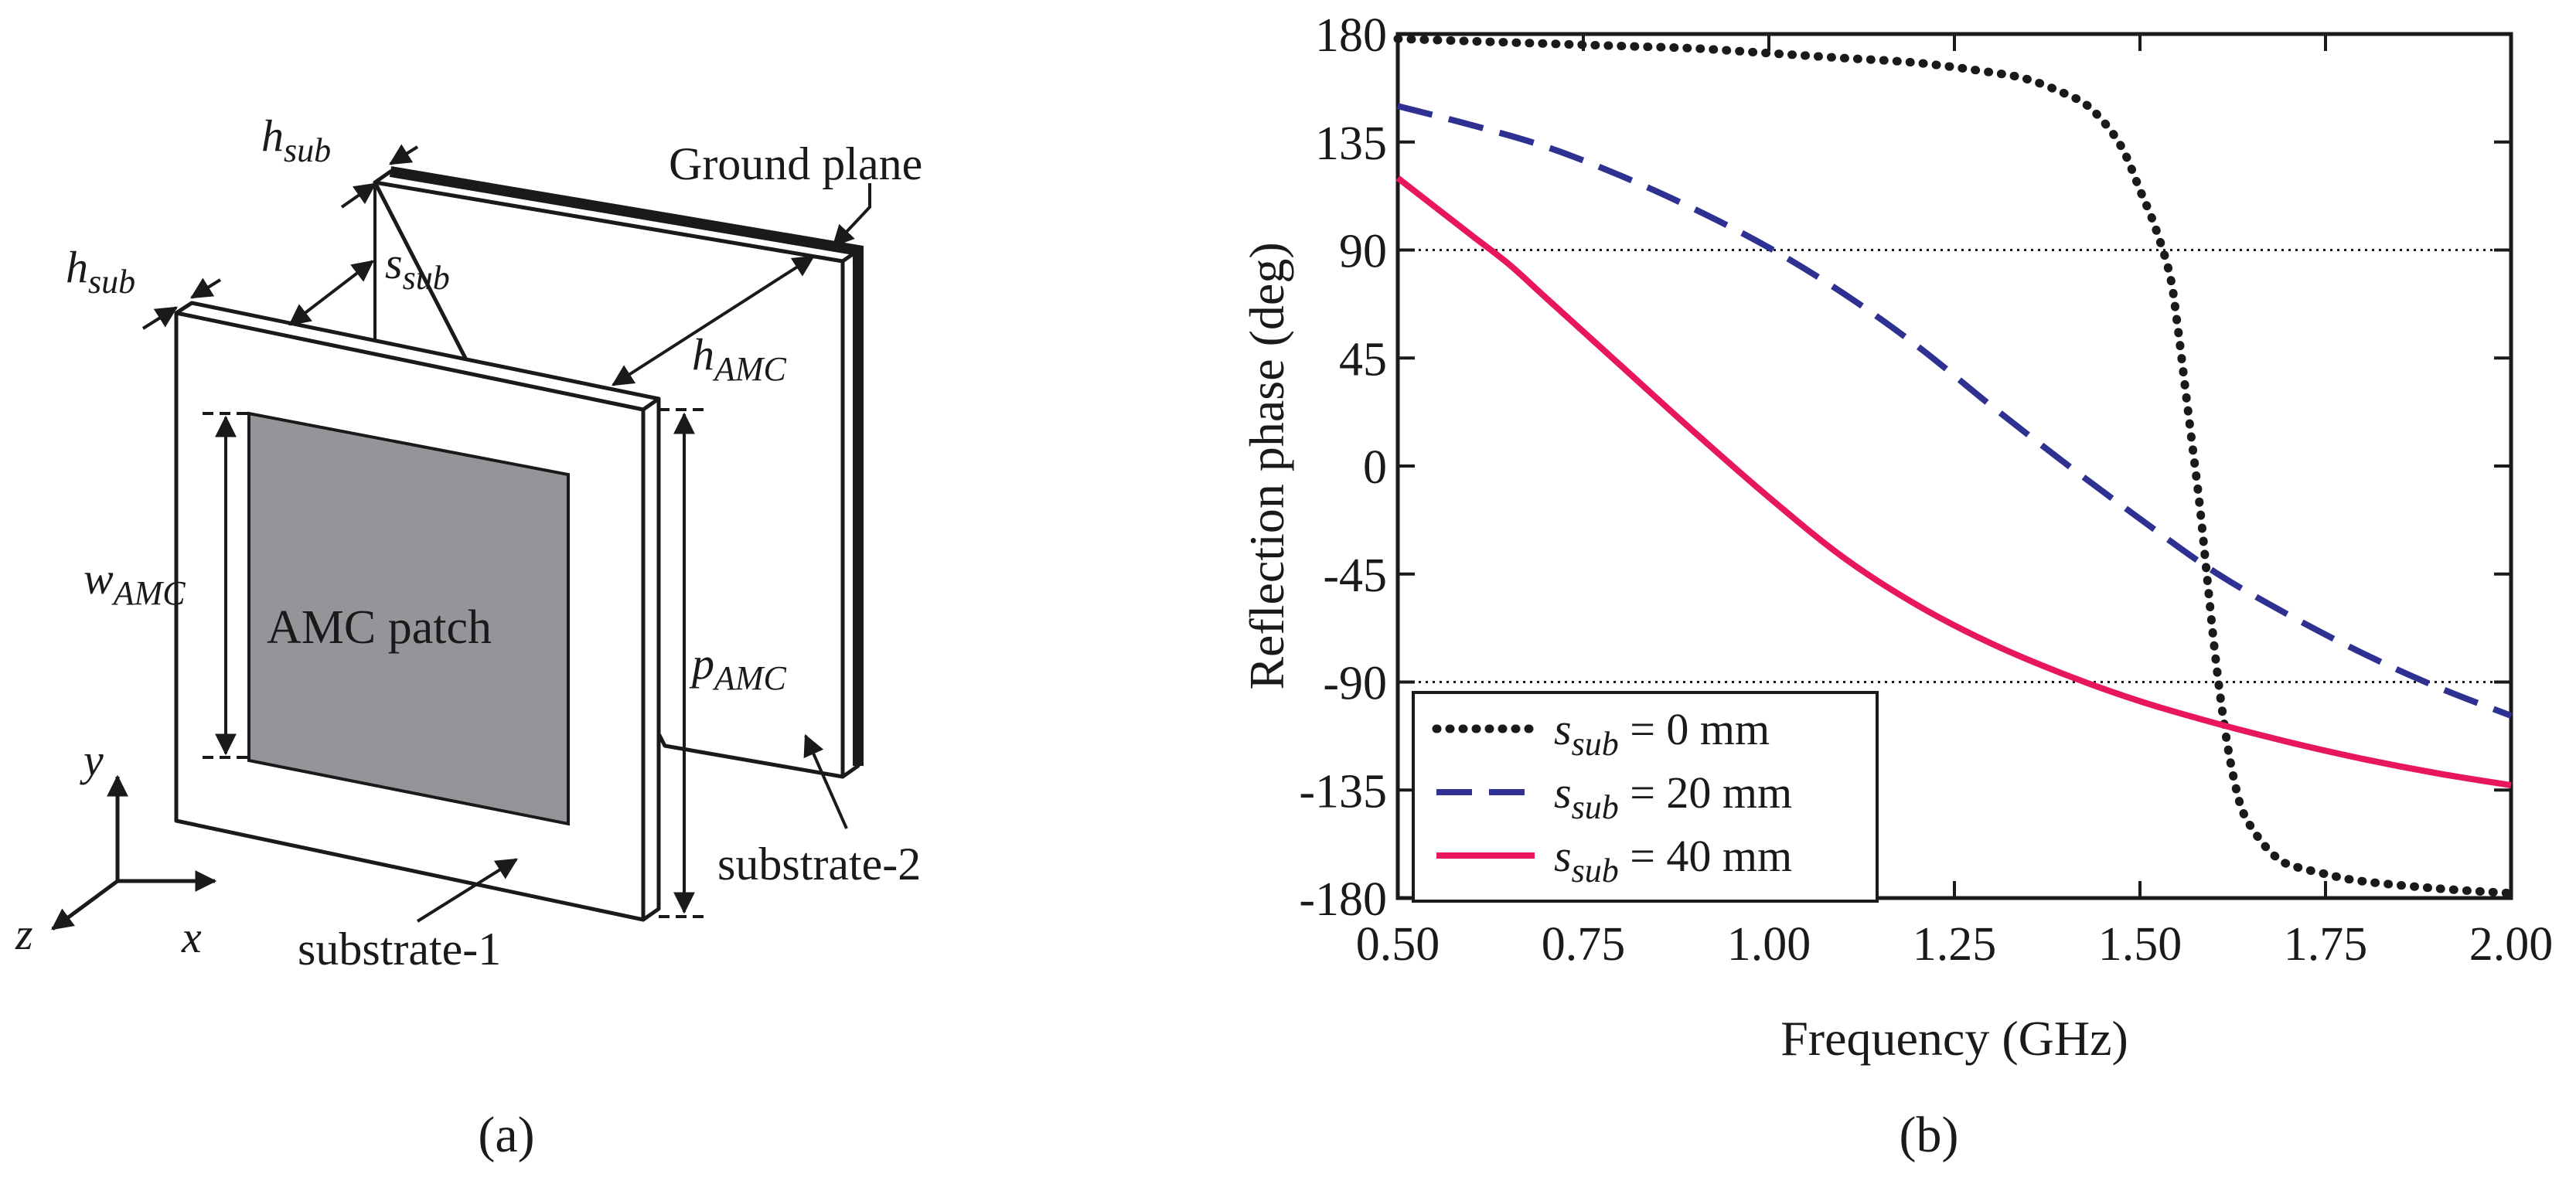 The image size is (2576, 1184). Describe the element at coordinates (1343, 791) in the screenshot. I see `y-tick-label: -135` at that location.